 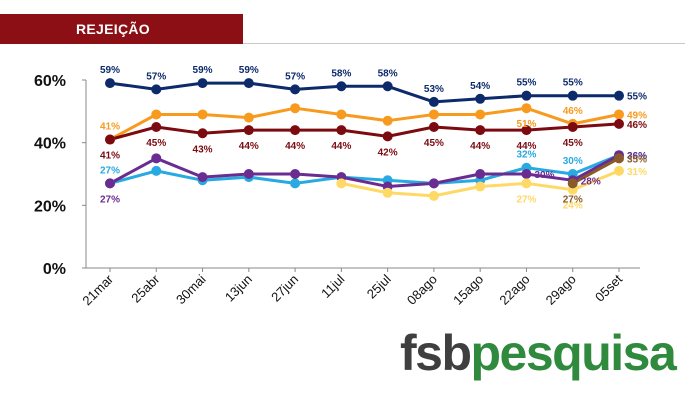 I want to click on y-tick-label: 60%, so click(x=50, y=81).